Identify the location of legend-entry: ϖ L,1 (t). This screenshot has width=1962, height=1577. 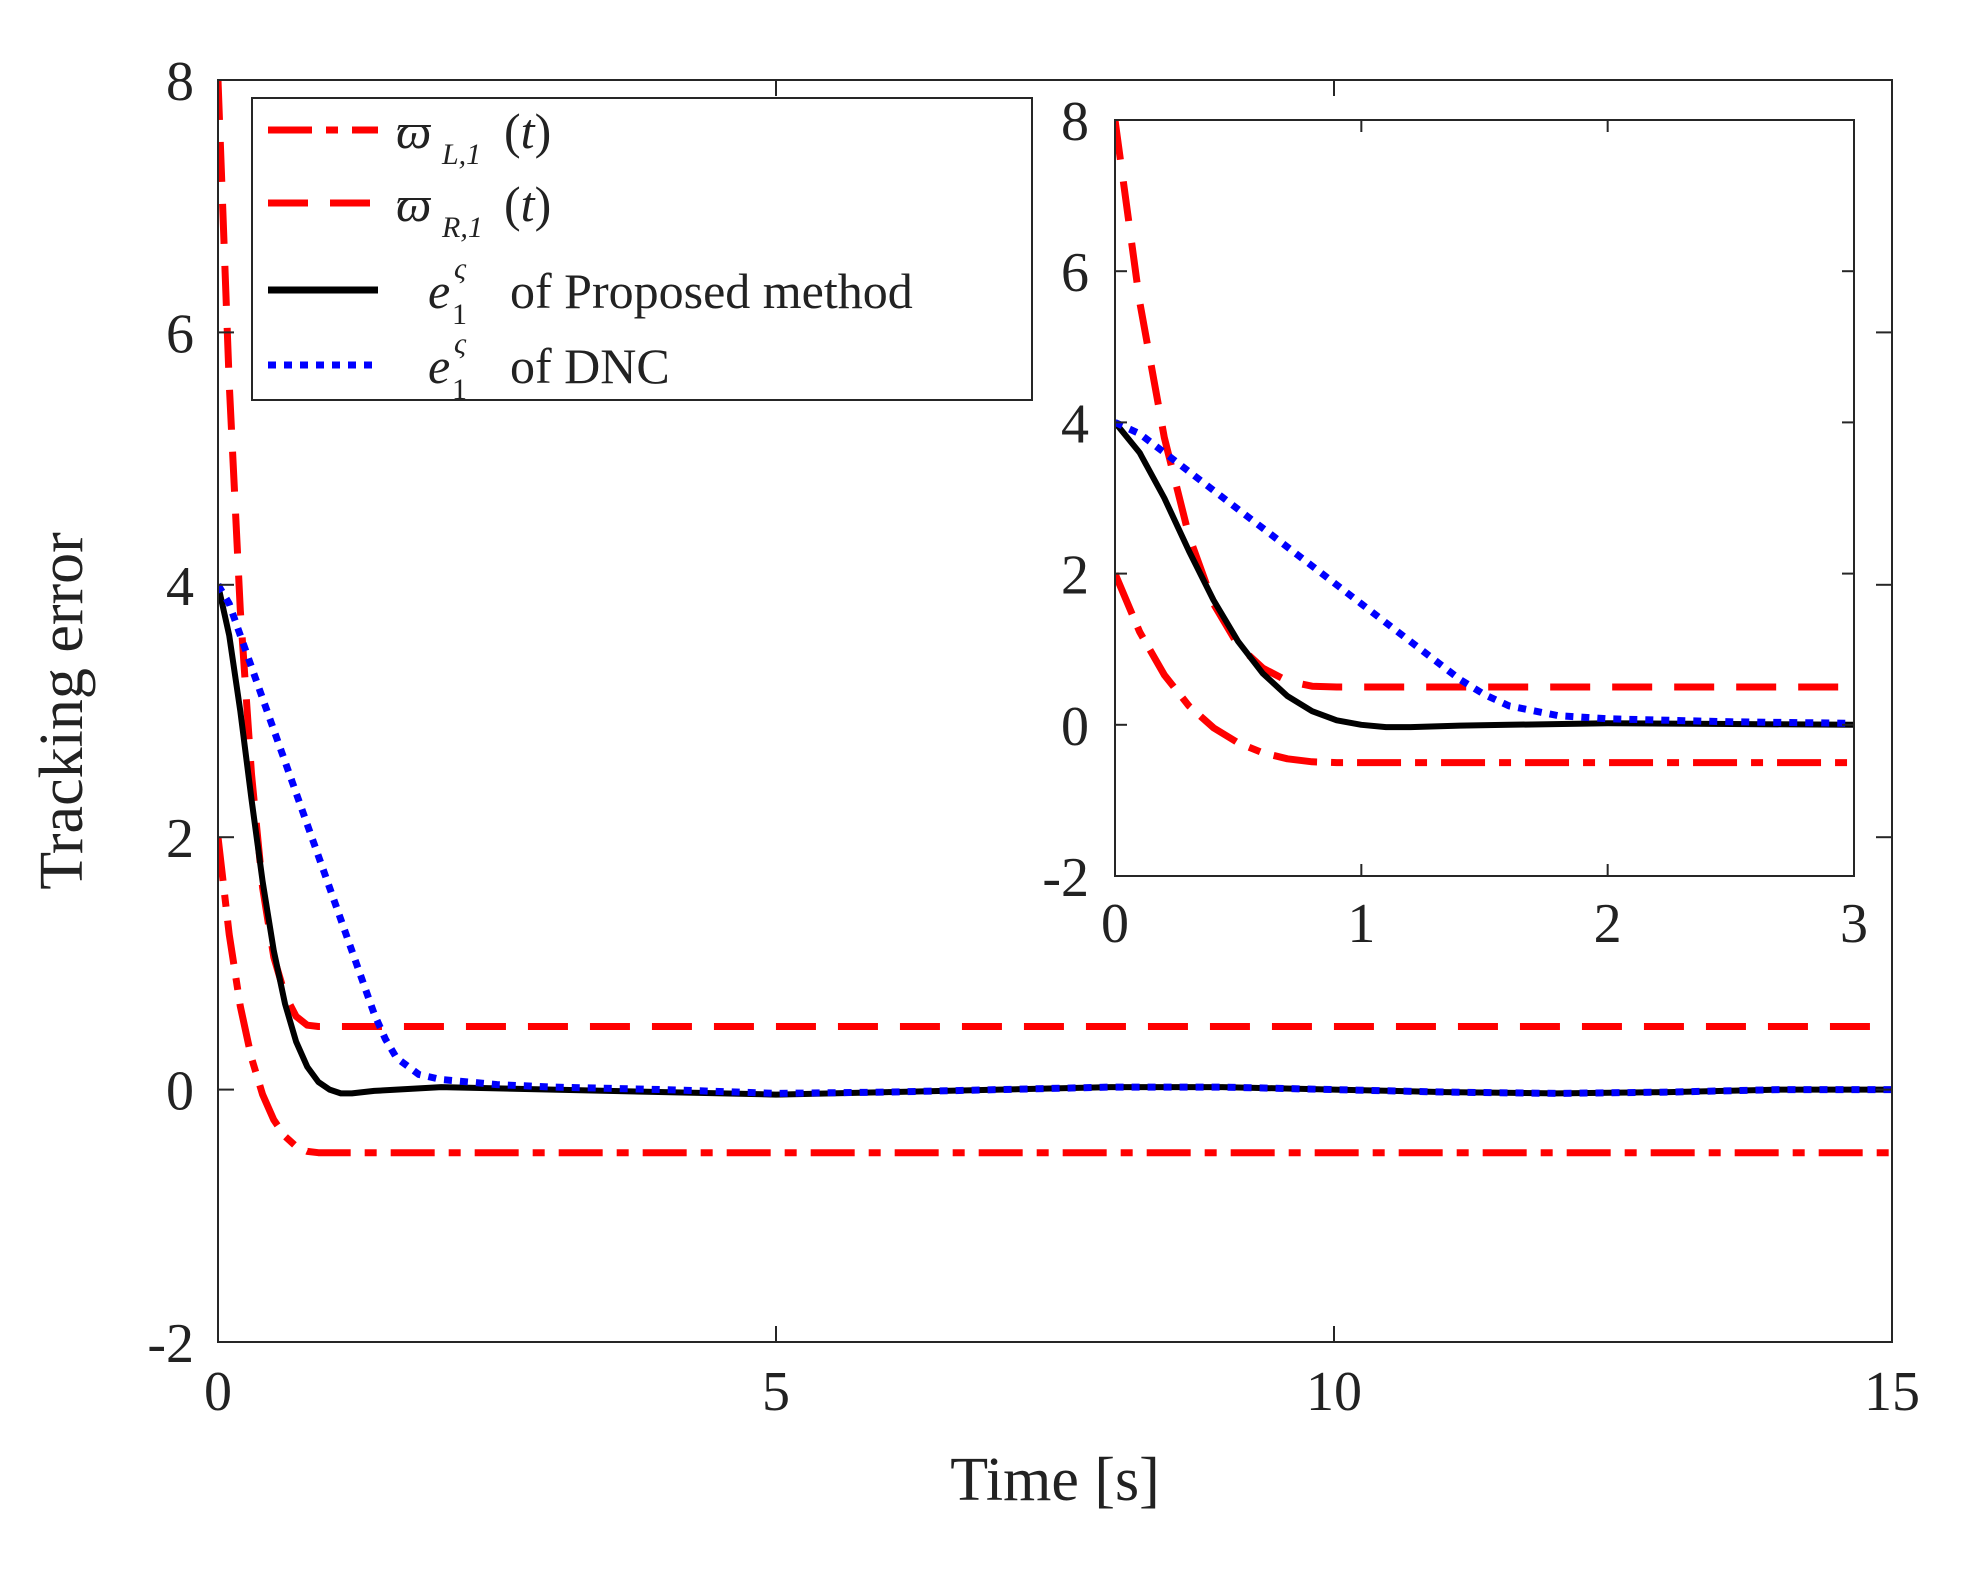
(409, 137).